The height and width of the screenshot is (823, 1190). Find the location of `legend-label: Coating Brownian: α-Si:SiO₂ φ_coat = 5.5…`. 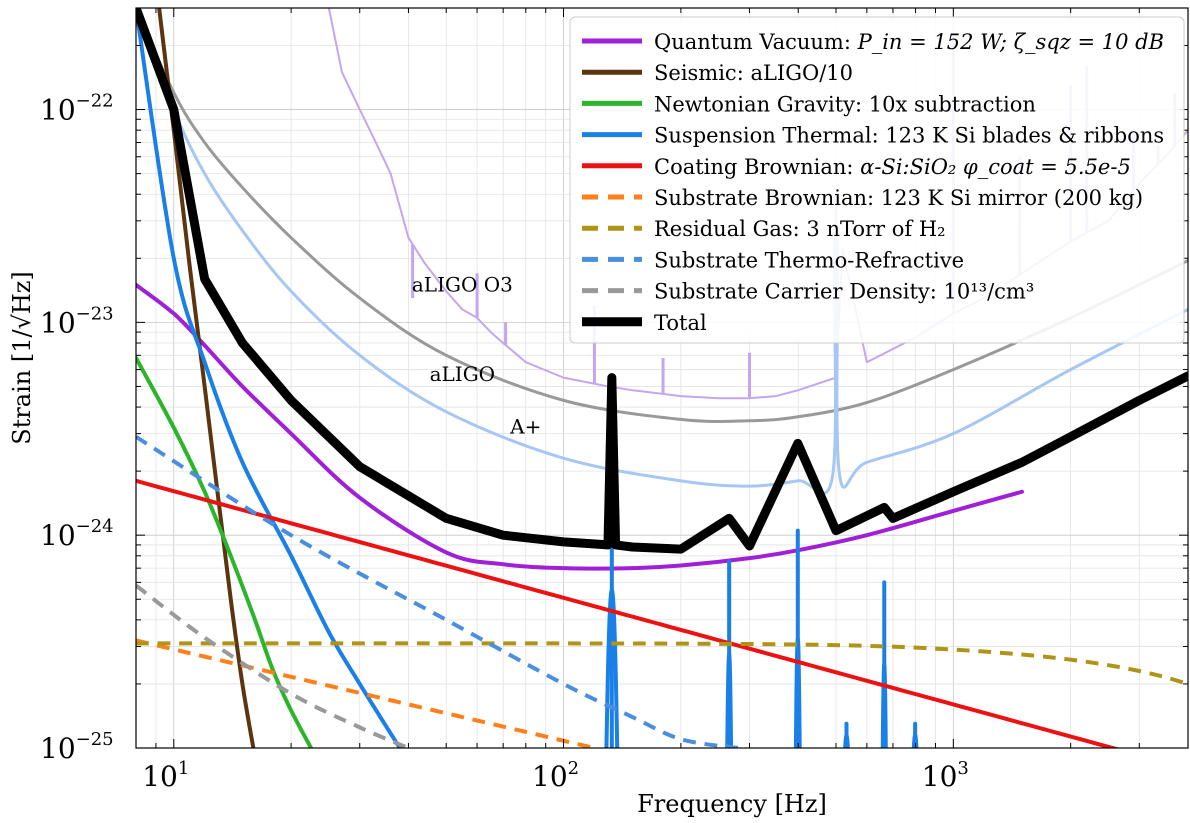

legend-label: Coating Brownian: α-Si:SiO₂ φ_coat = 5.5… is located at coordinates (892, 167).